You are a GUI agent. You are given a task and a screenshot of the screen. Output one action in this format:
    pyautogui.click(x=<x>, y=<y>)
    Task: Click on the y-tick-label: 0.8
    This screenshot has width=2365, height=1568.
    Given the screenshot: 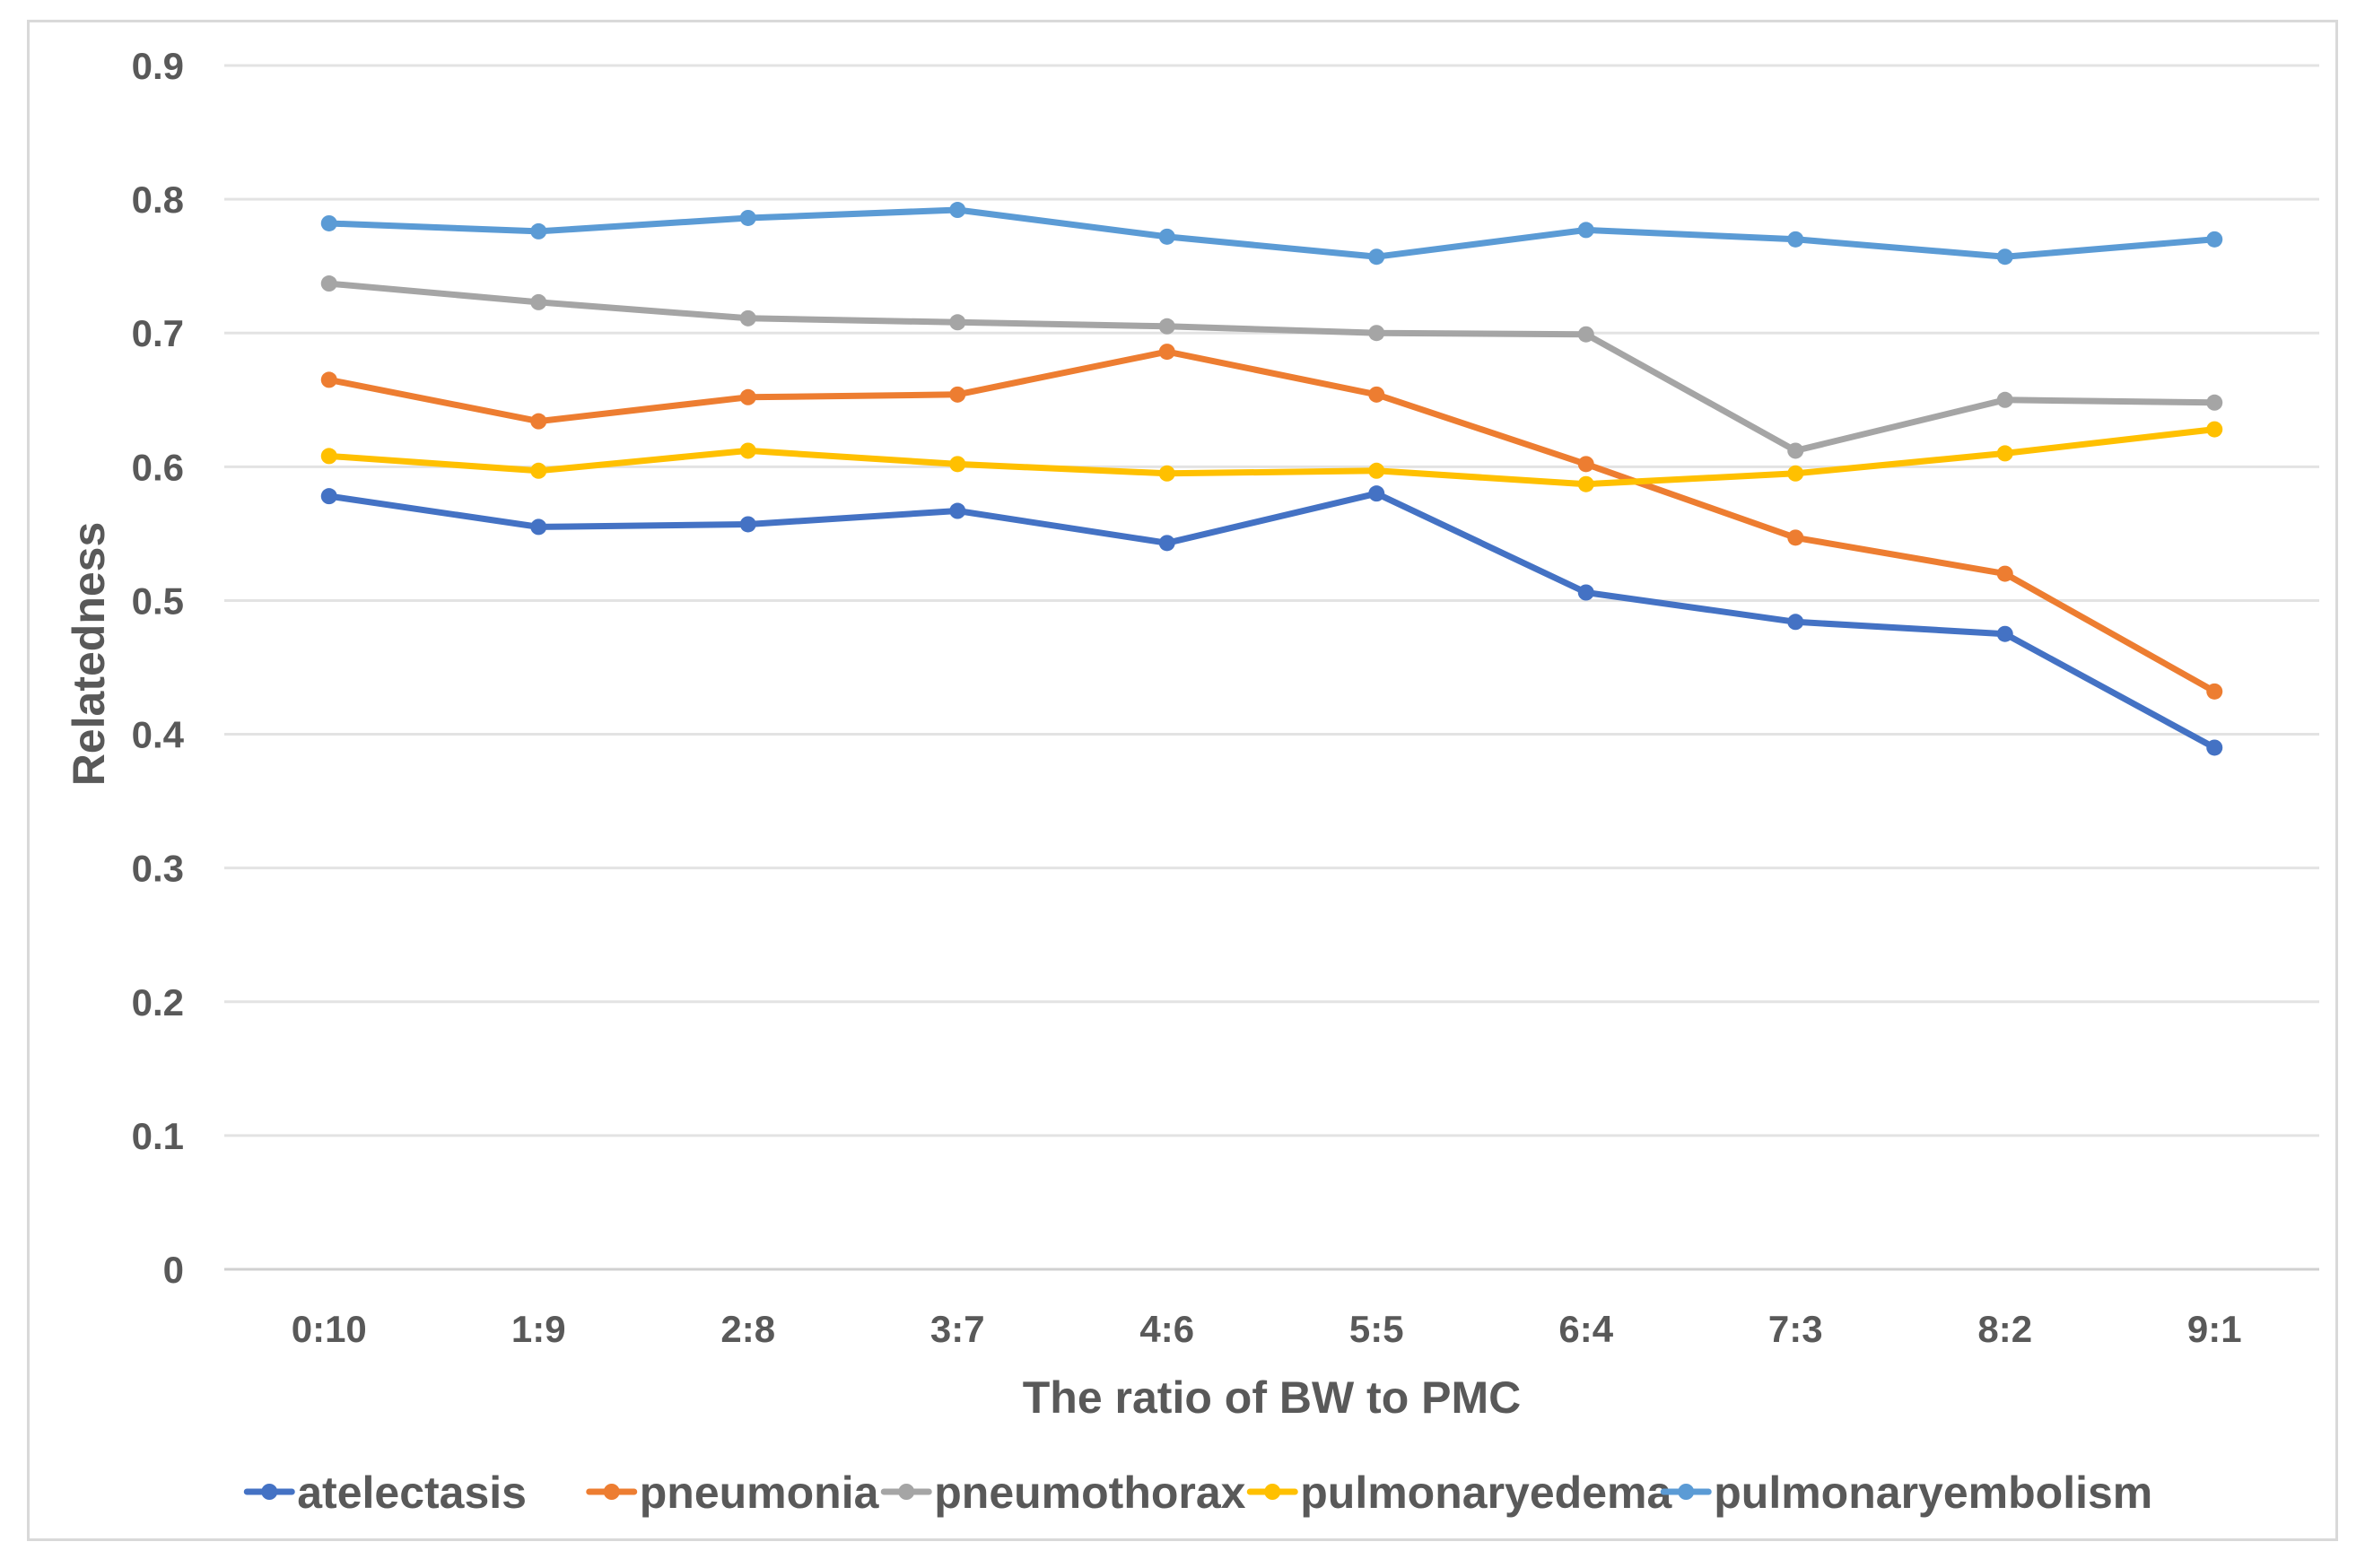 What is the action you would take?
    pyautogui.click(x=158, y=200)
    